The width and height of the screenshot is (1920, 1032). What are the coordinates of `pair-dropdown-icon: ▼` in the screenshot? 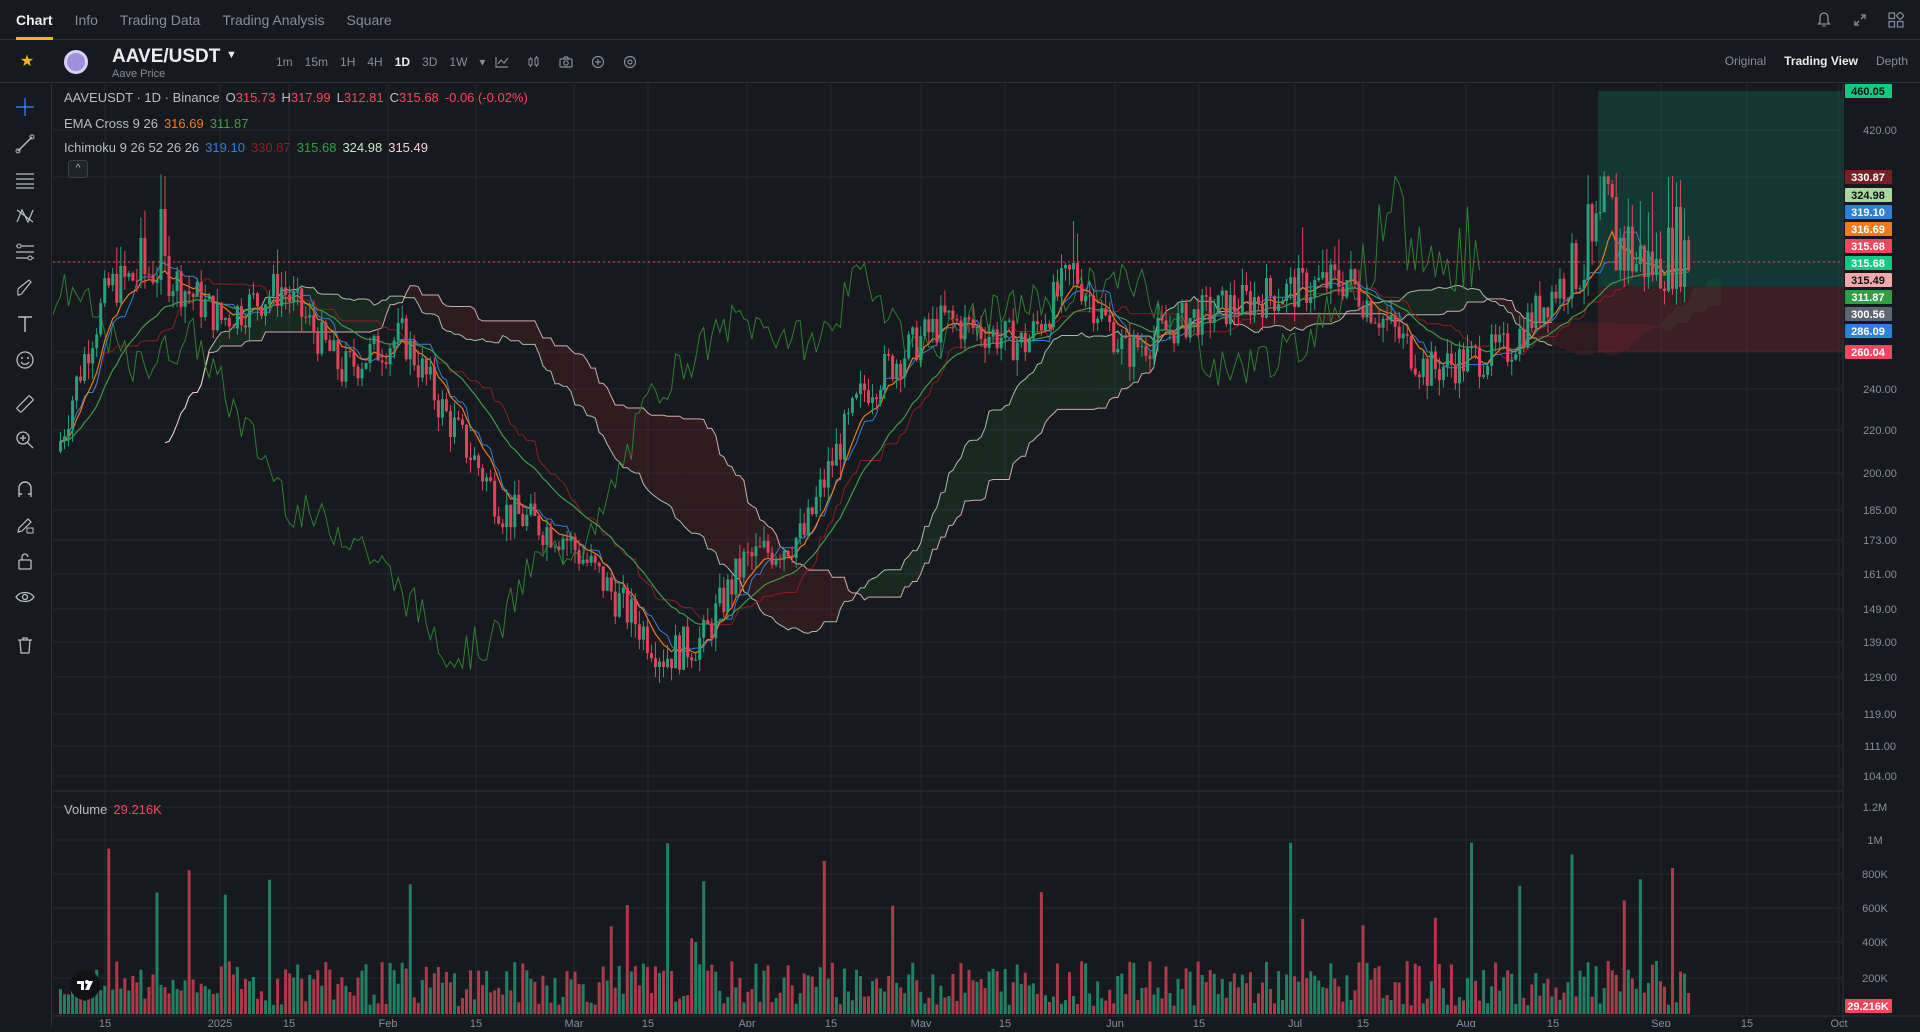 It's located at (231, 55).